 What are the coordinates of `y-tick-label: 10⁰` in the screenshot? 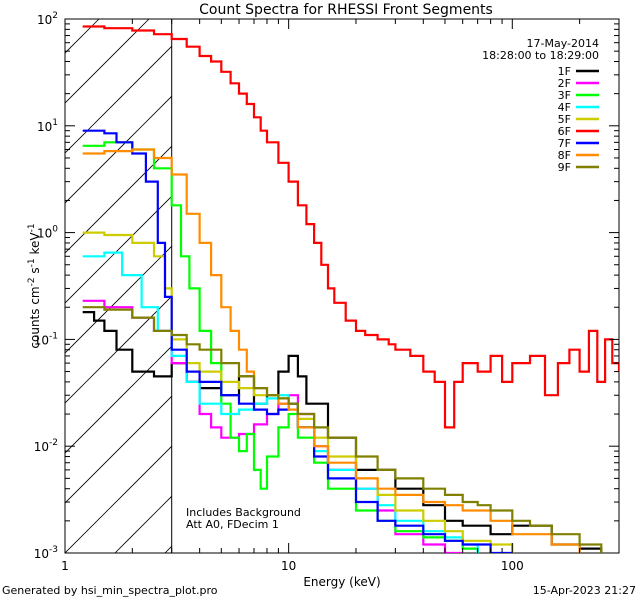 It's located at (47, 233).